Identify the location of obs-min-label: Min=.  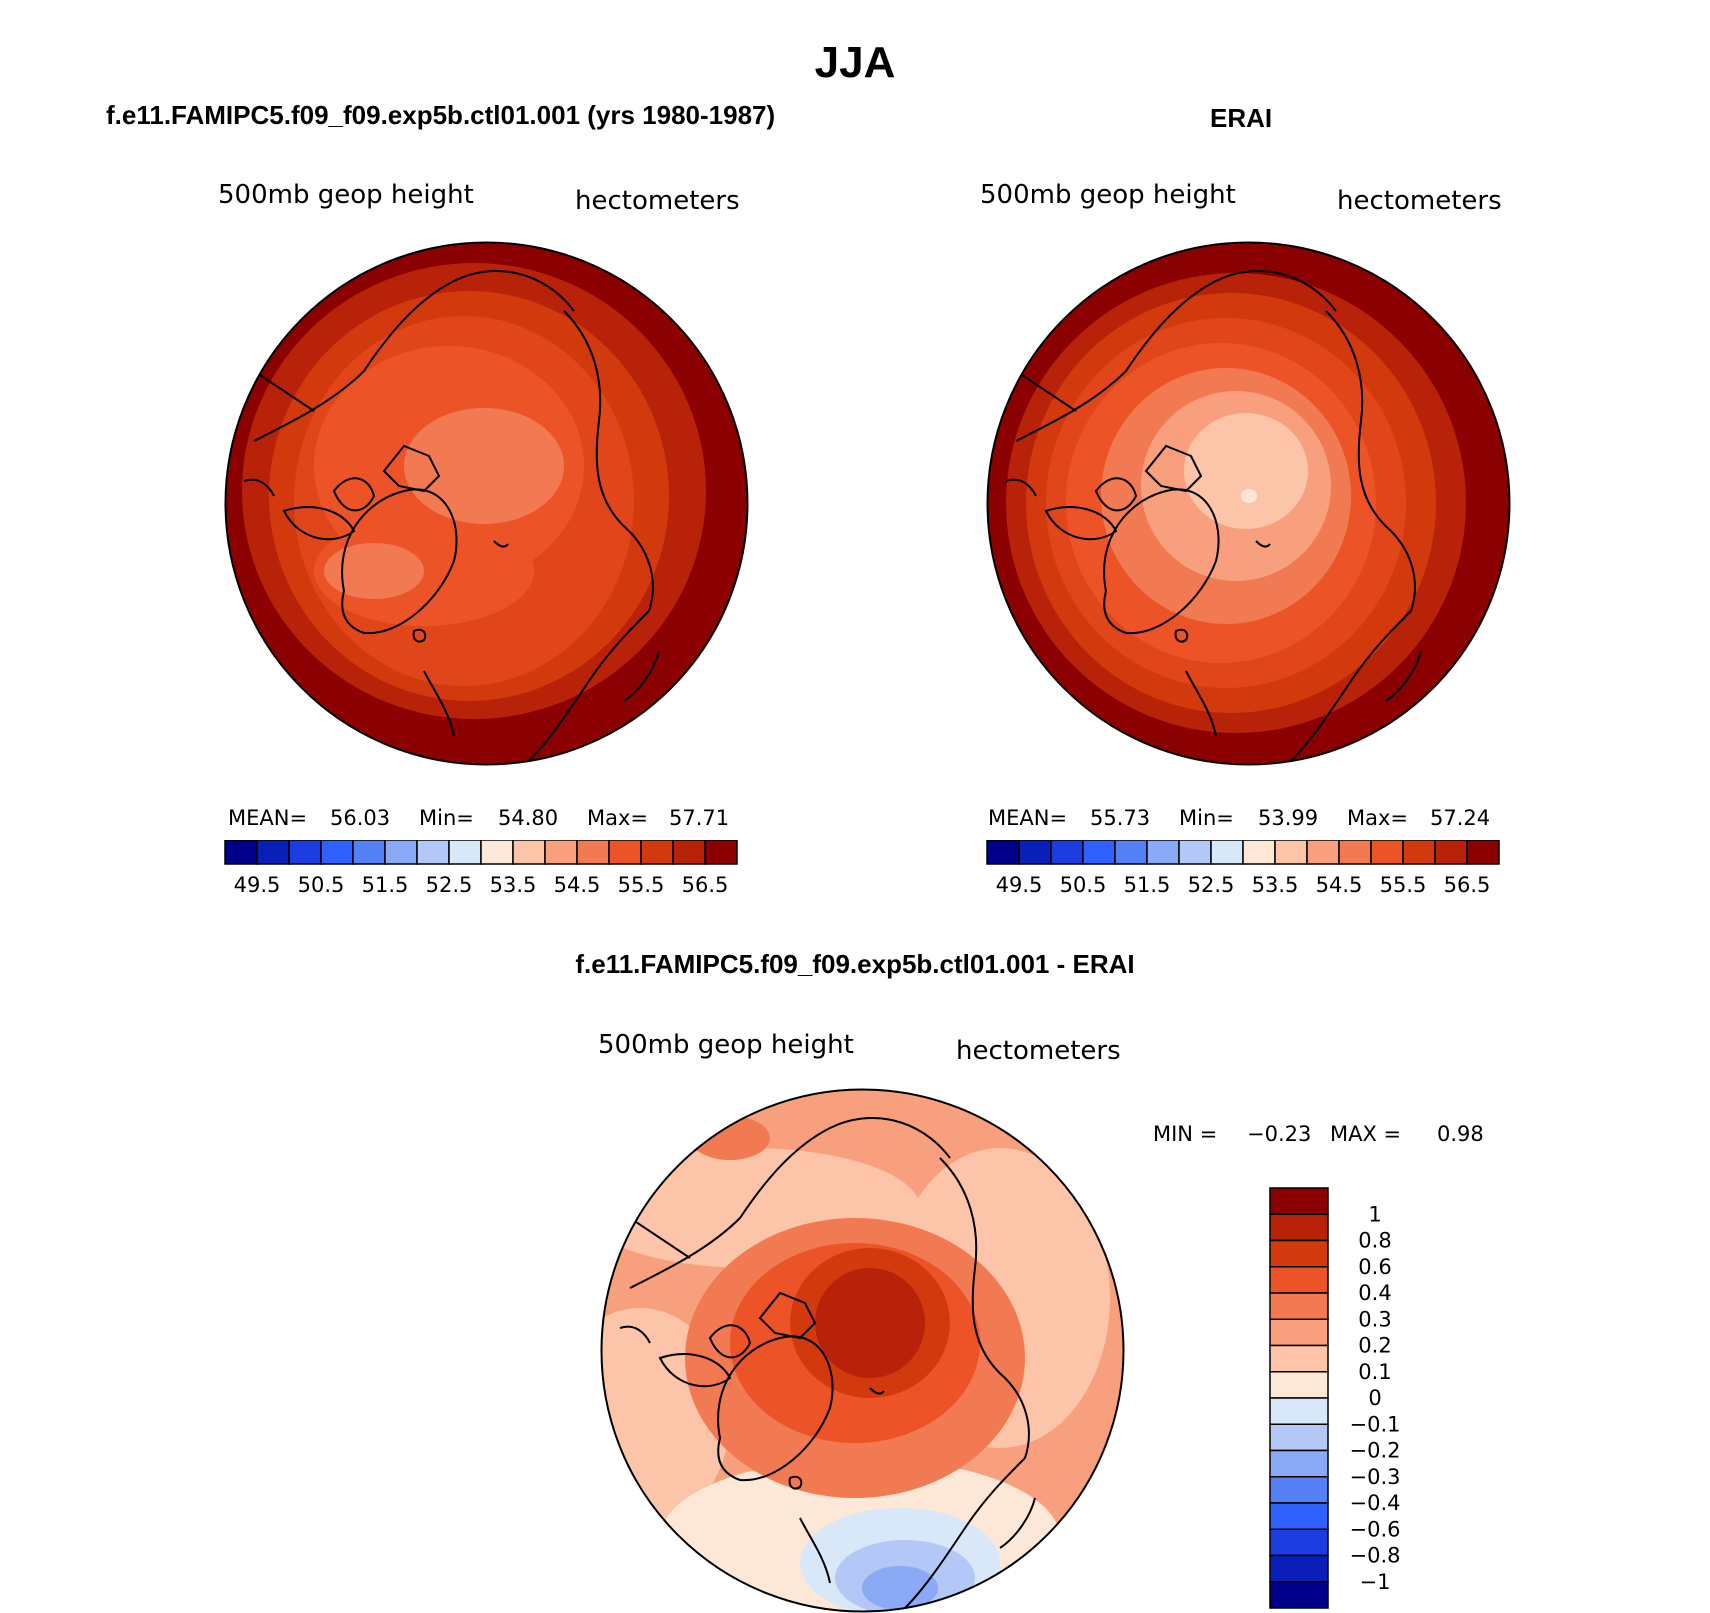
(1206, 818).